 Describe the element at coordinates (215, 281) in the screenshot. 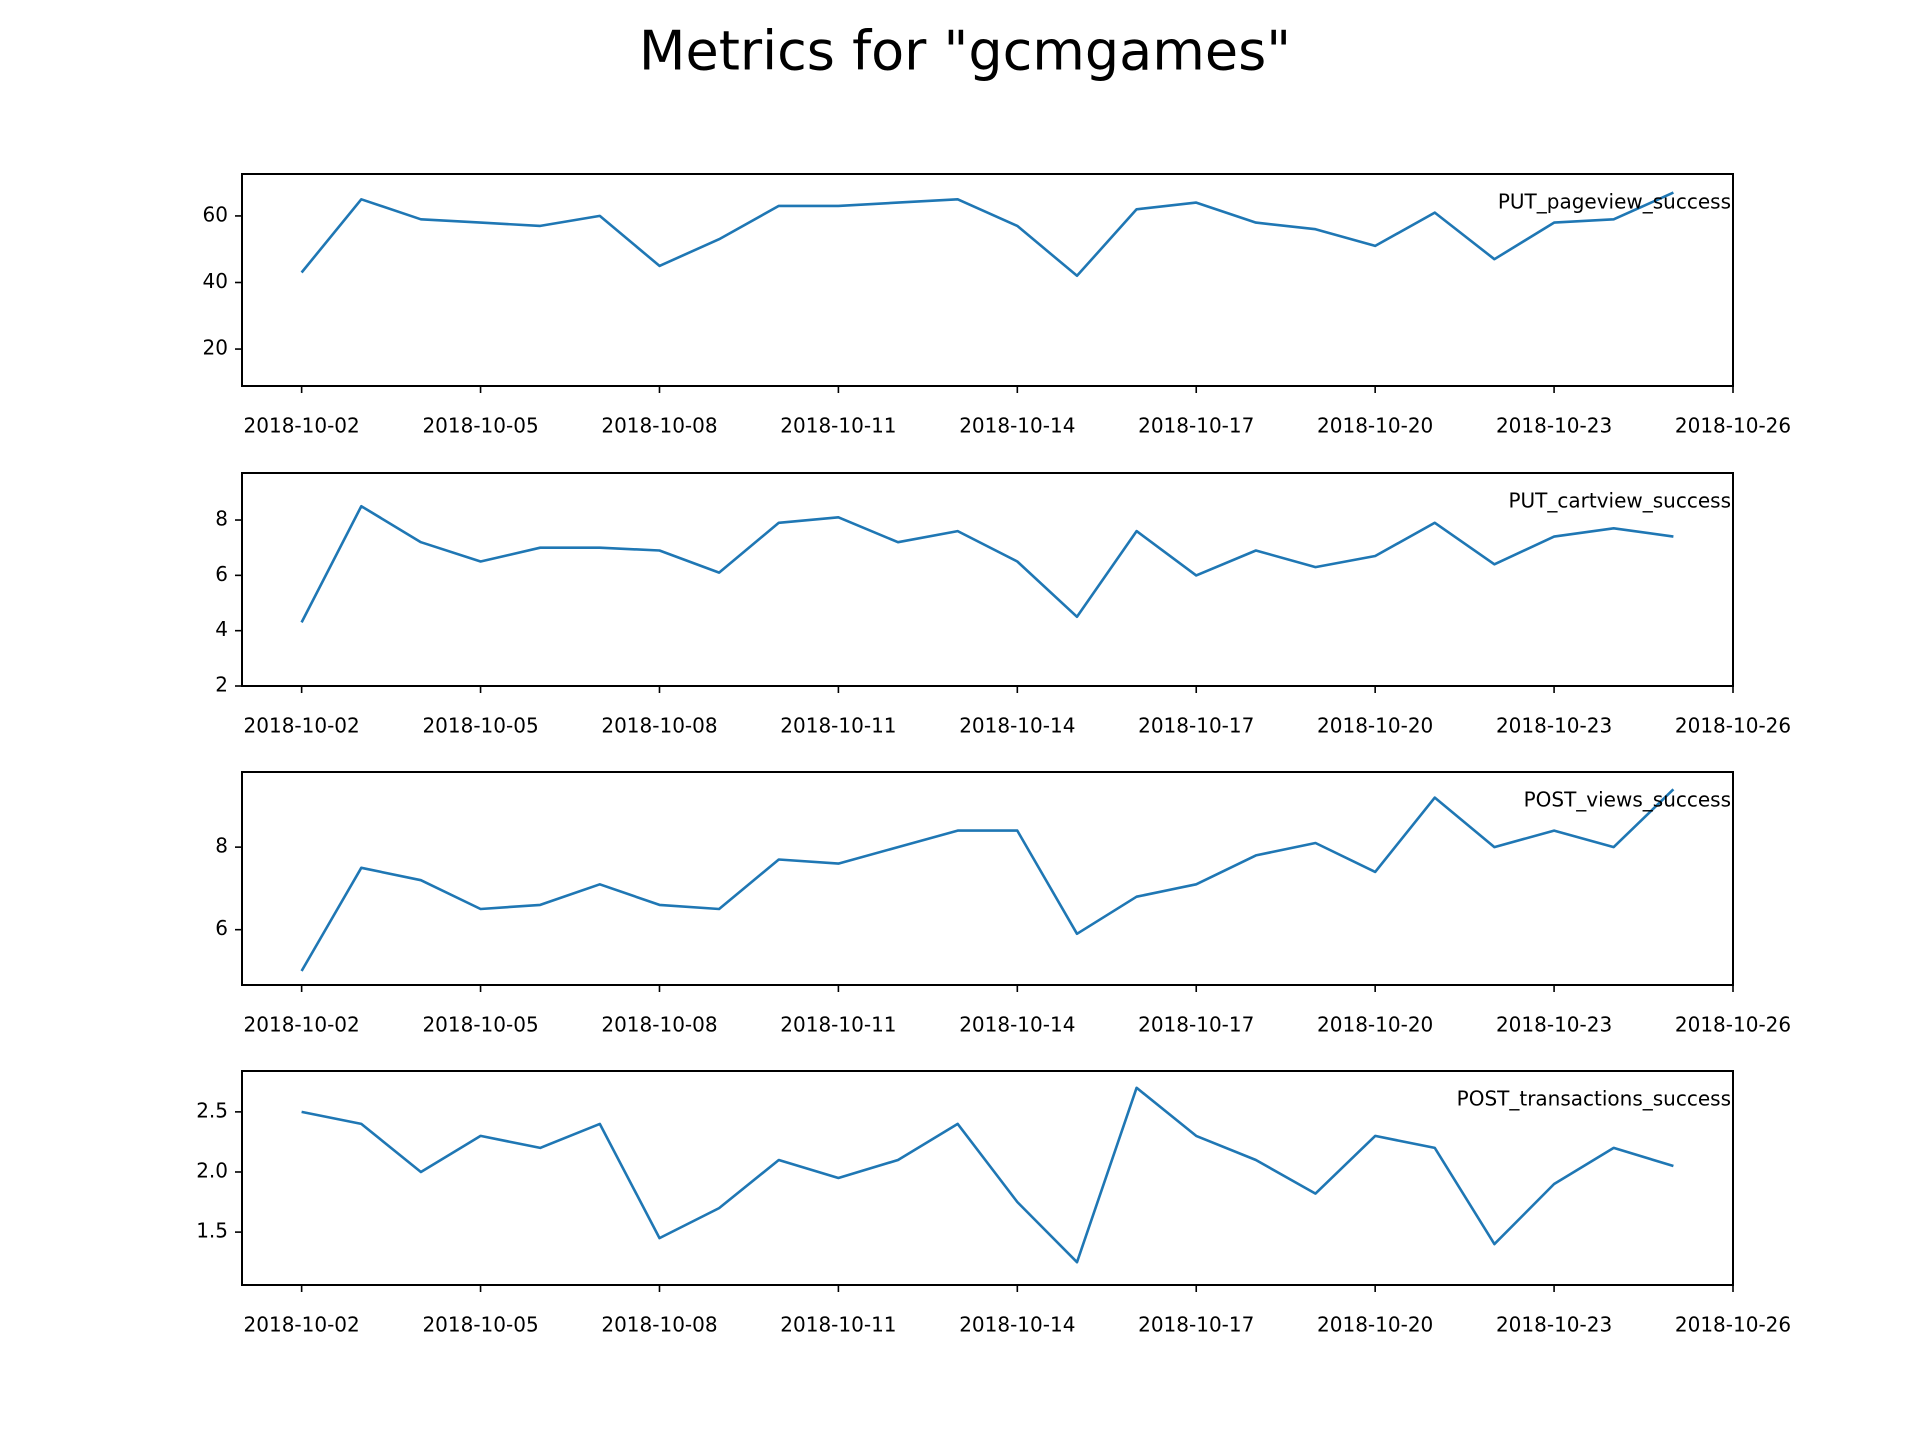

I see `y-tick-label: 40` at that location.